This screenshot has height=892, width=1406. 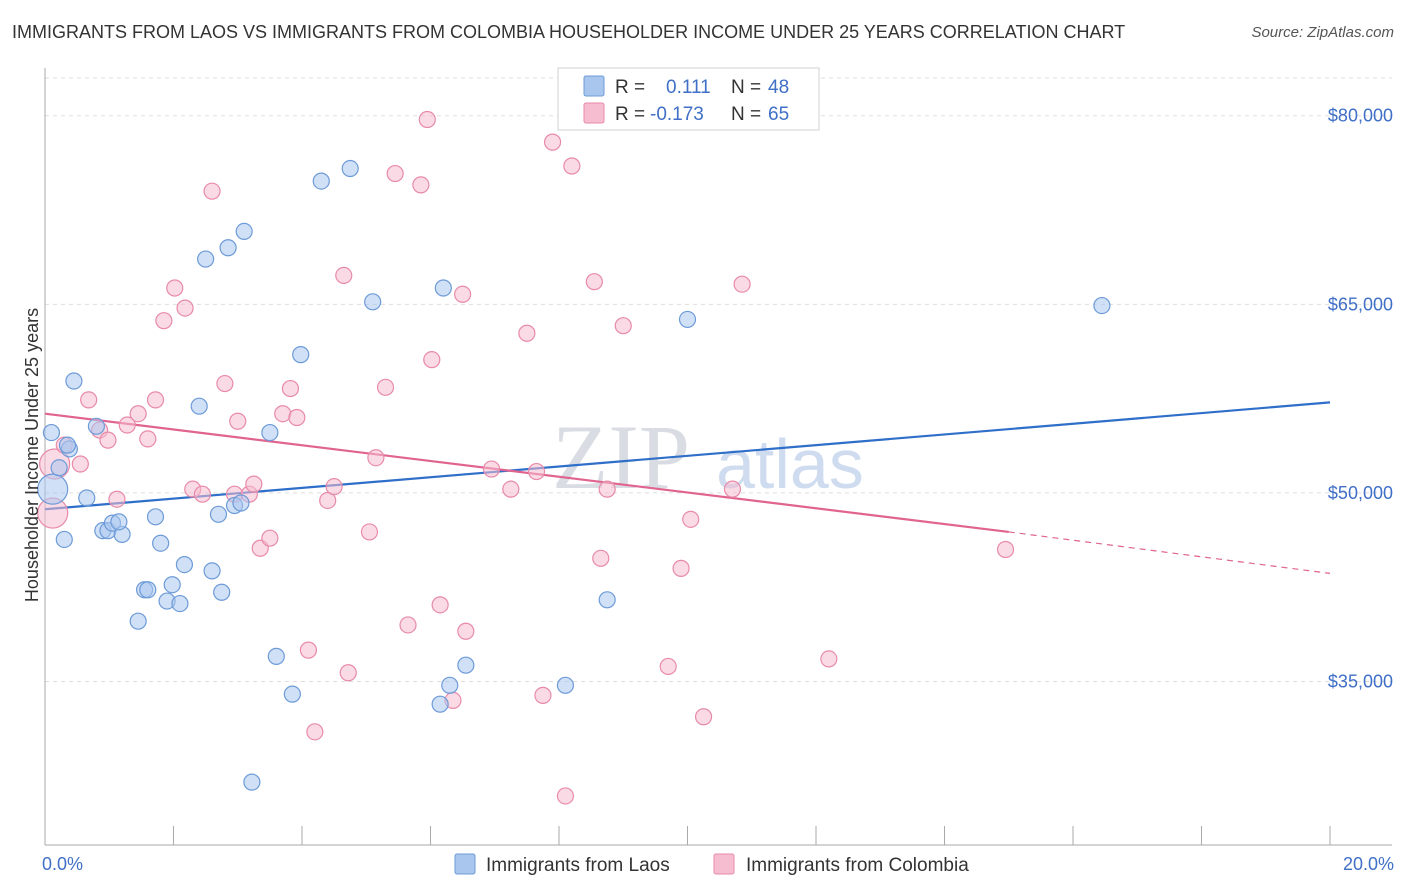 What do you see at coordinates (578, 865) in the screenshot?
I see `bottom-legend-label-laos: Immigrants from Laos` at bounding box center [578, 865].